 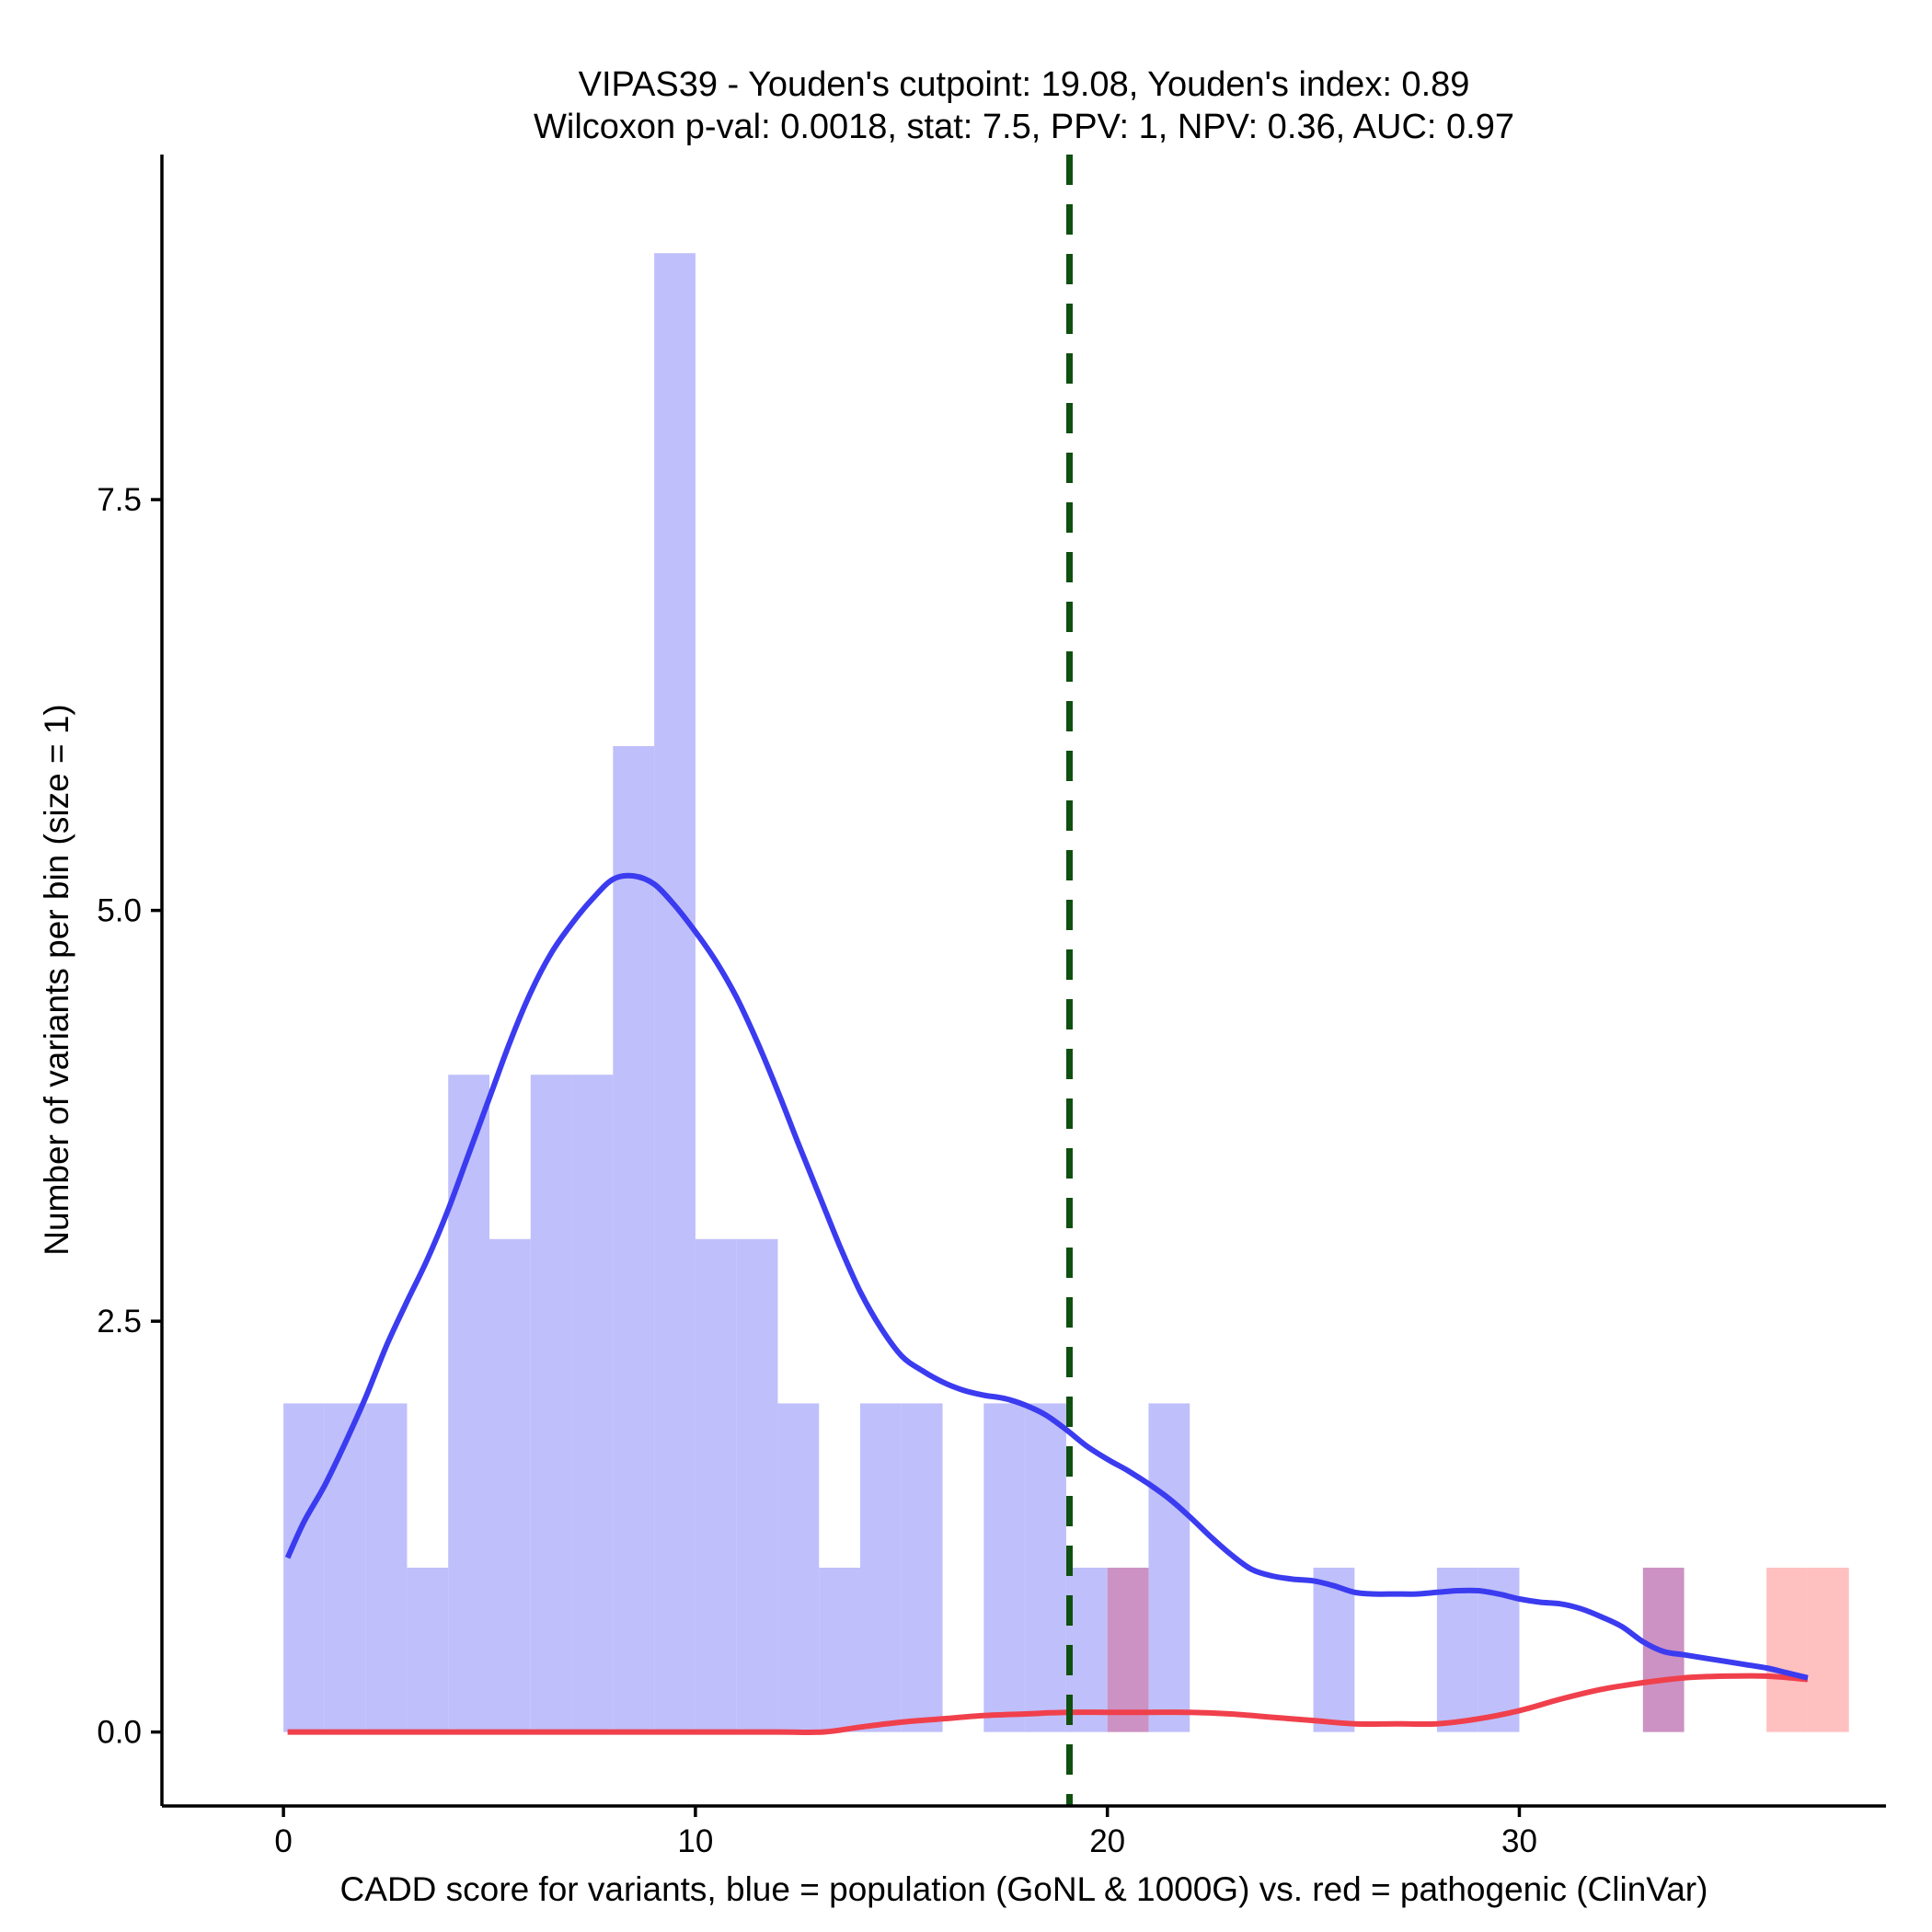 I want to click on x-tick-label: 20, so click(x=1107, y=1841).